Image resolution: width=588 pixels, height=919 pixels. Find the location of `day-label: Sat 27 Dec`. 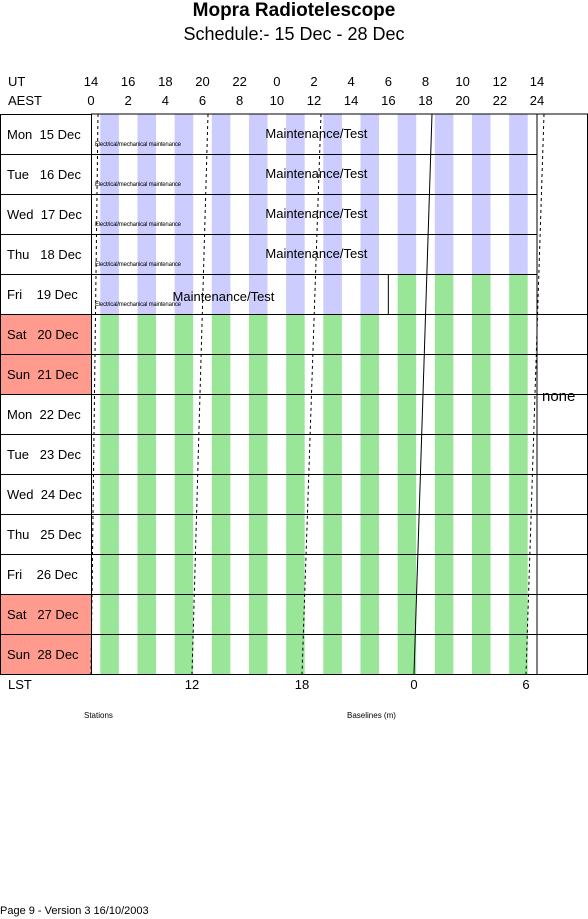

day-label: Sat 27 Dec is located at coordinates (43, 614).